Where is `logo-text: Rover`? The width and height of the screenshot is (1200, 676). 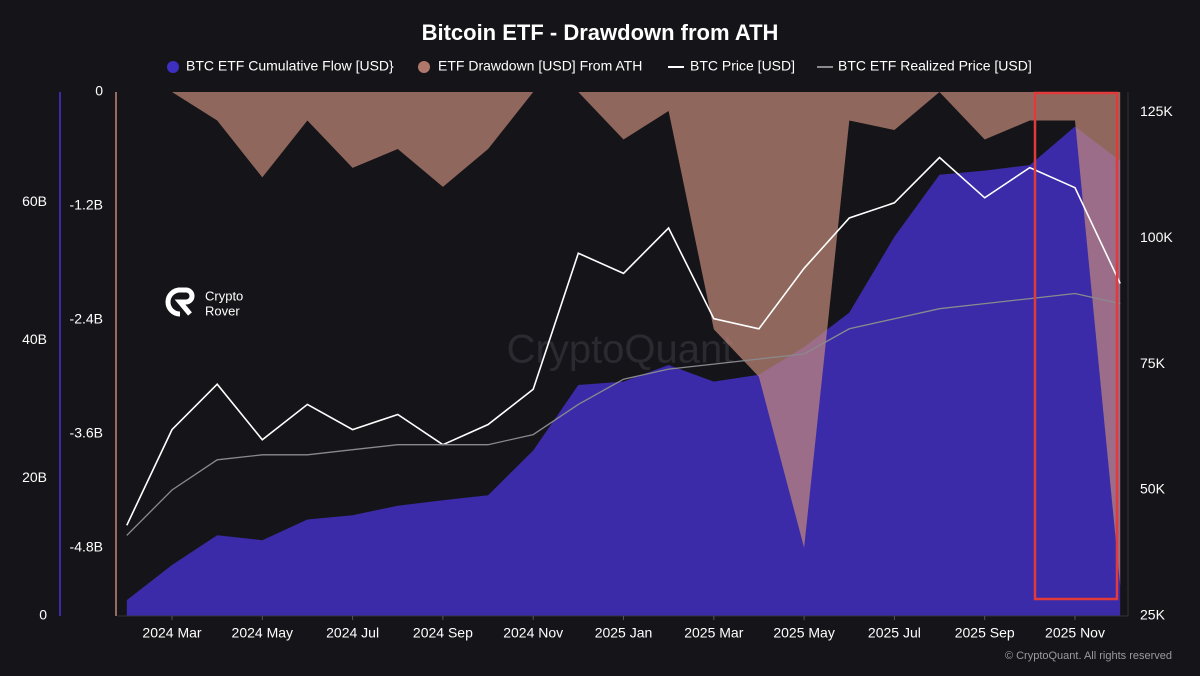 logo-text: Rover is located at coordinates (222, 310).